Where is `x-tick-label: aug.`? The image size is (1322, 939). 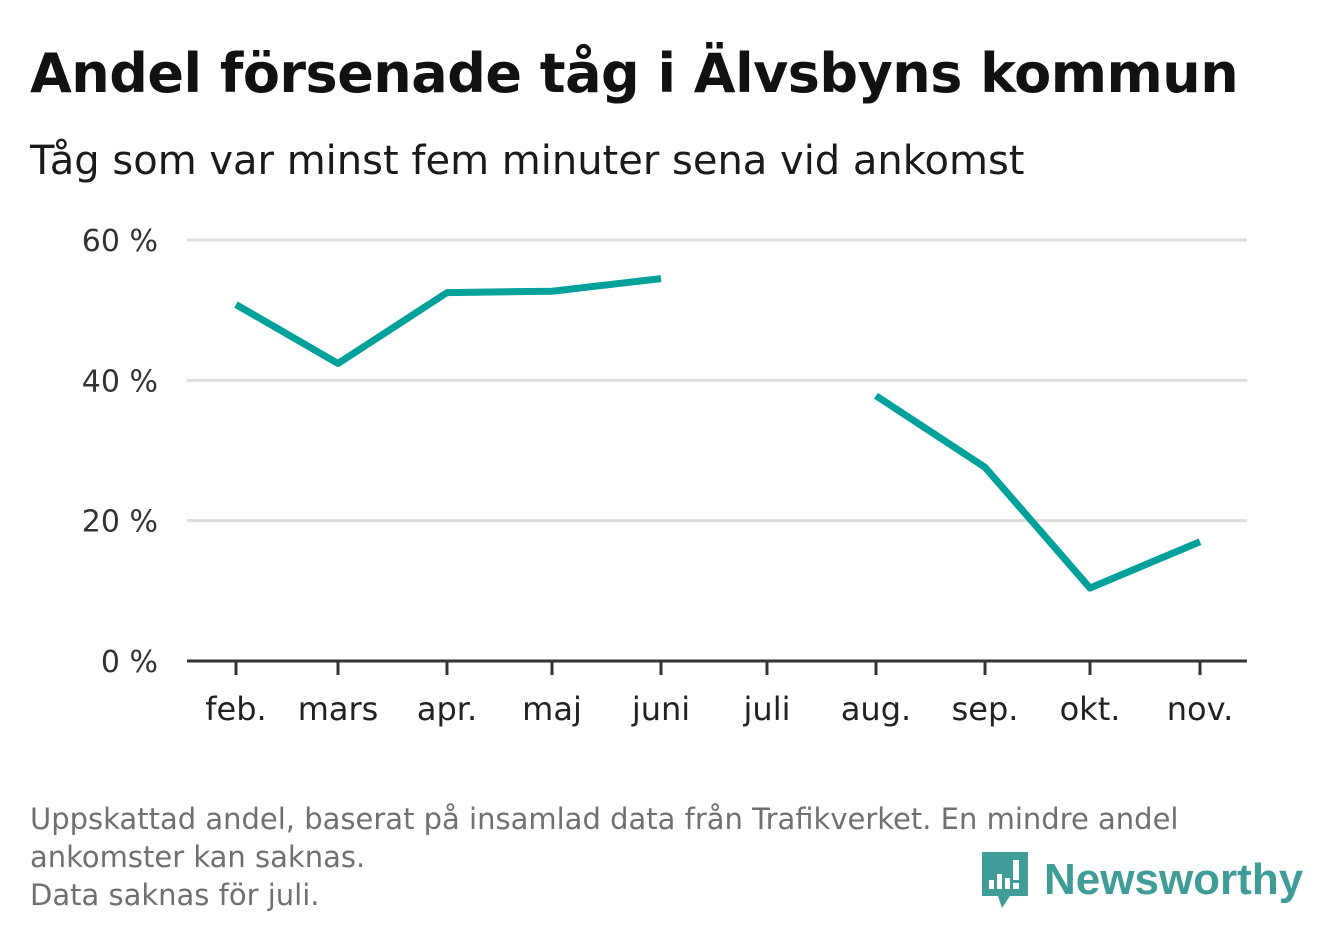 x-tick-label: aug. is located at coordinates (876, 709).